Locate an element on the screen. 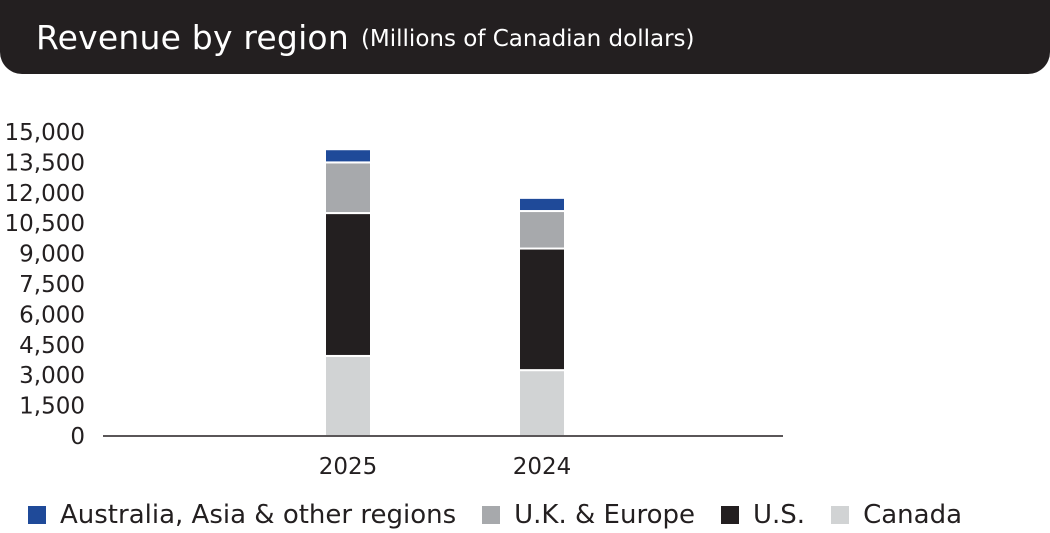  x-tick-label: 2024 is located at coordinates (542, 467).